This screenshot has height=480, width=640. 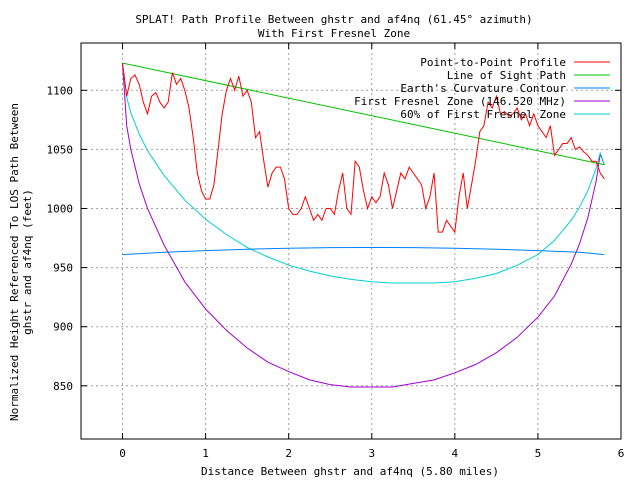 What do you see at coordinates (60, 208) in the screenshot?
I see `y-tick-label: 1000` at bounding box center [60, 208].